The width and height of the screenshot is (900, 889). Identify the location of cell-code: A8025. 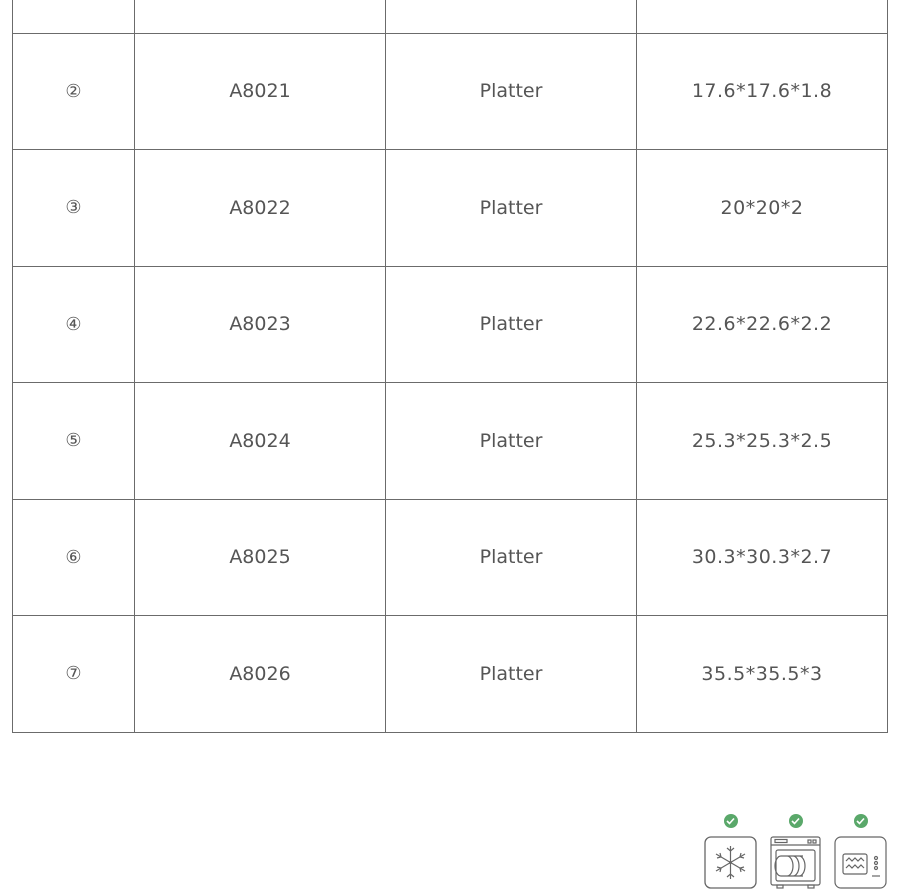
(260, 557).